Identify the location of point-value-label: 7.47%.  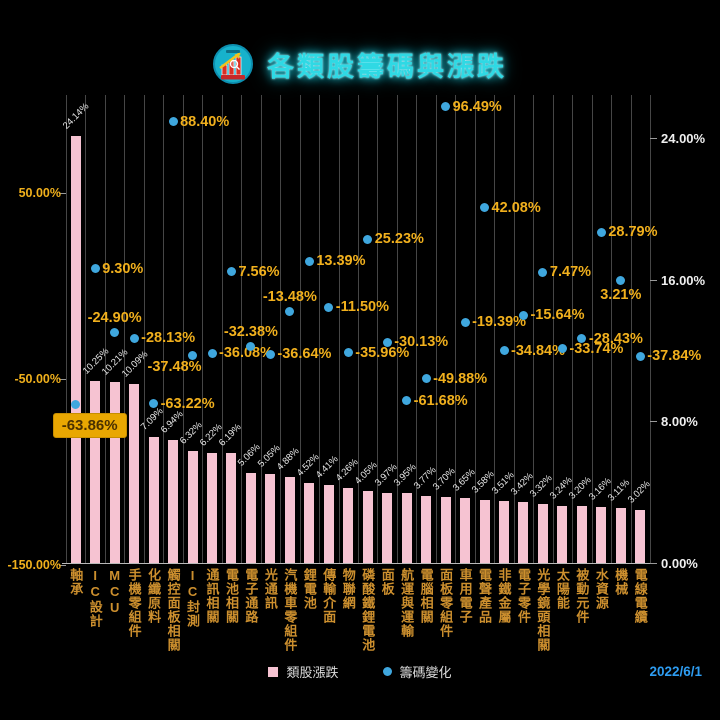
(570, 272).